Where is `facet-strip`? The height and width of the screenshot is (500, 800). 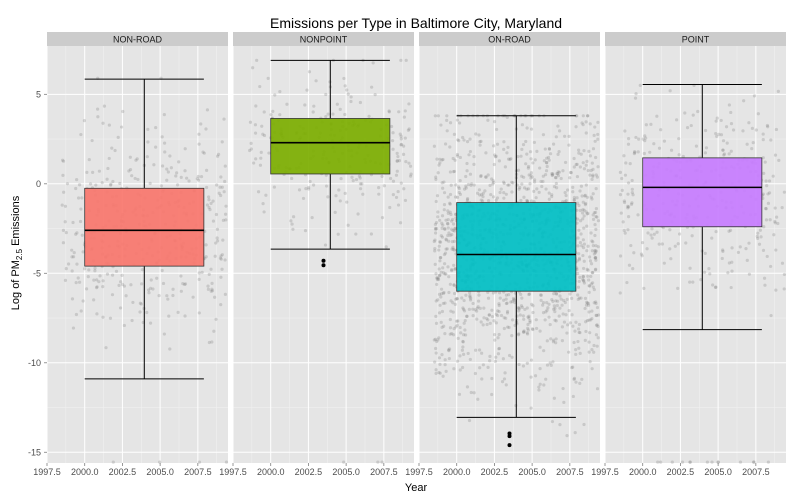 facet-strip is located at coordinates (323, 39).